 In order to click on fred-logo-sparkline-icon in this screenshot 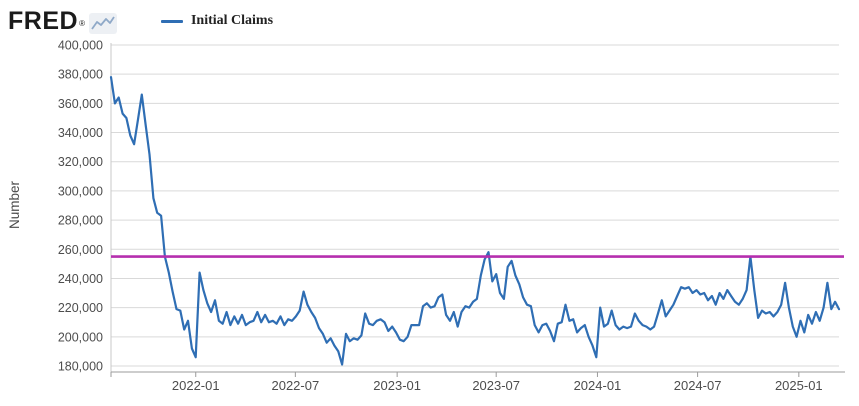, I will do `click(102, 23)`.